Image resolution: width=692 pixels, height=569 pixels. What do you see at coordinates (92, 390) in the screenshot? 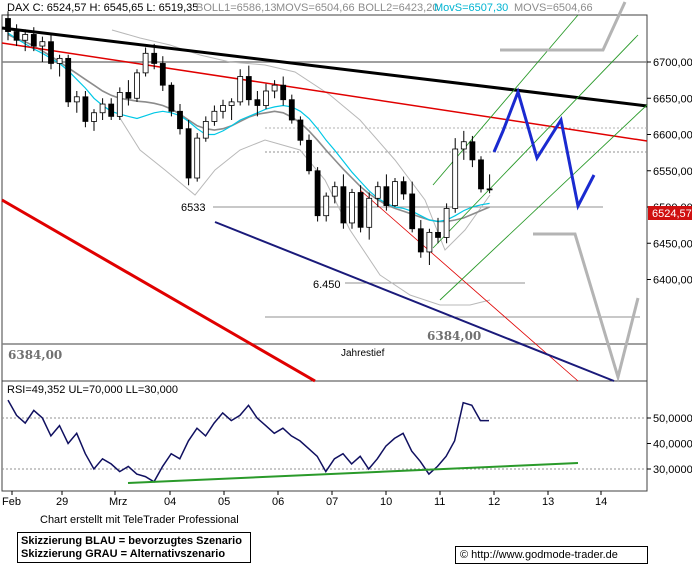
I see `rsi-header: RSI=49,352 UL=70,000 LL=30,000` at bounding box center [92, 390].